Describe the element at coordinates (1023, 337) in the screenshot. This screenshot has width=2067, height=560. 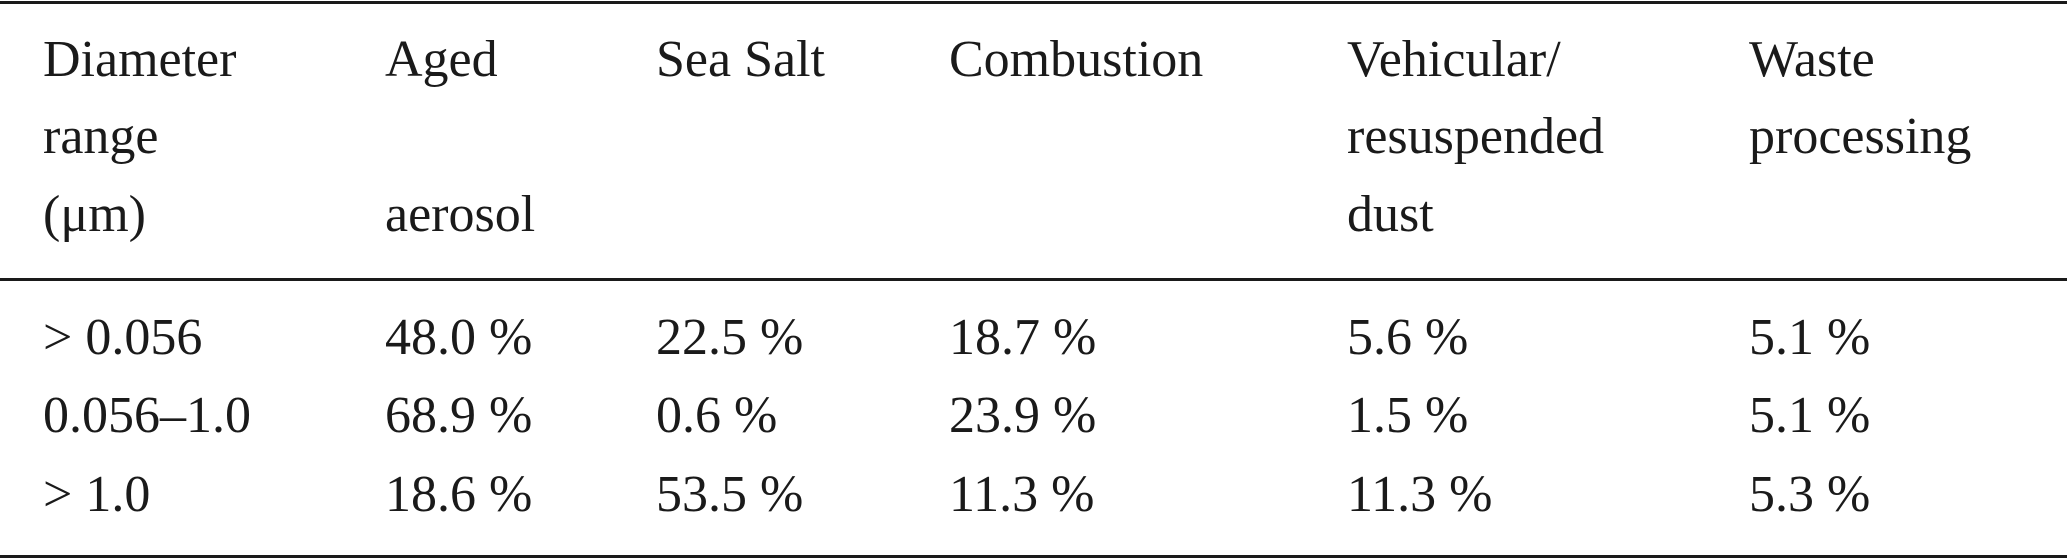
I see `table-cell: 18.7 %` at that location.